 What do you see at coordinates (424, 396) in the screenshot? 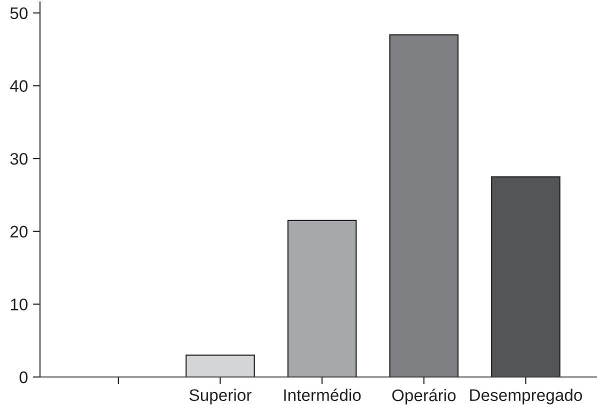
I see `x-tick-label: Operário` at bounding box center [424, 396].